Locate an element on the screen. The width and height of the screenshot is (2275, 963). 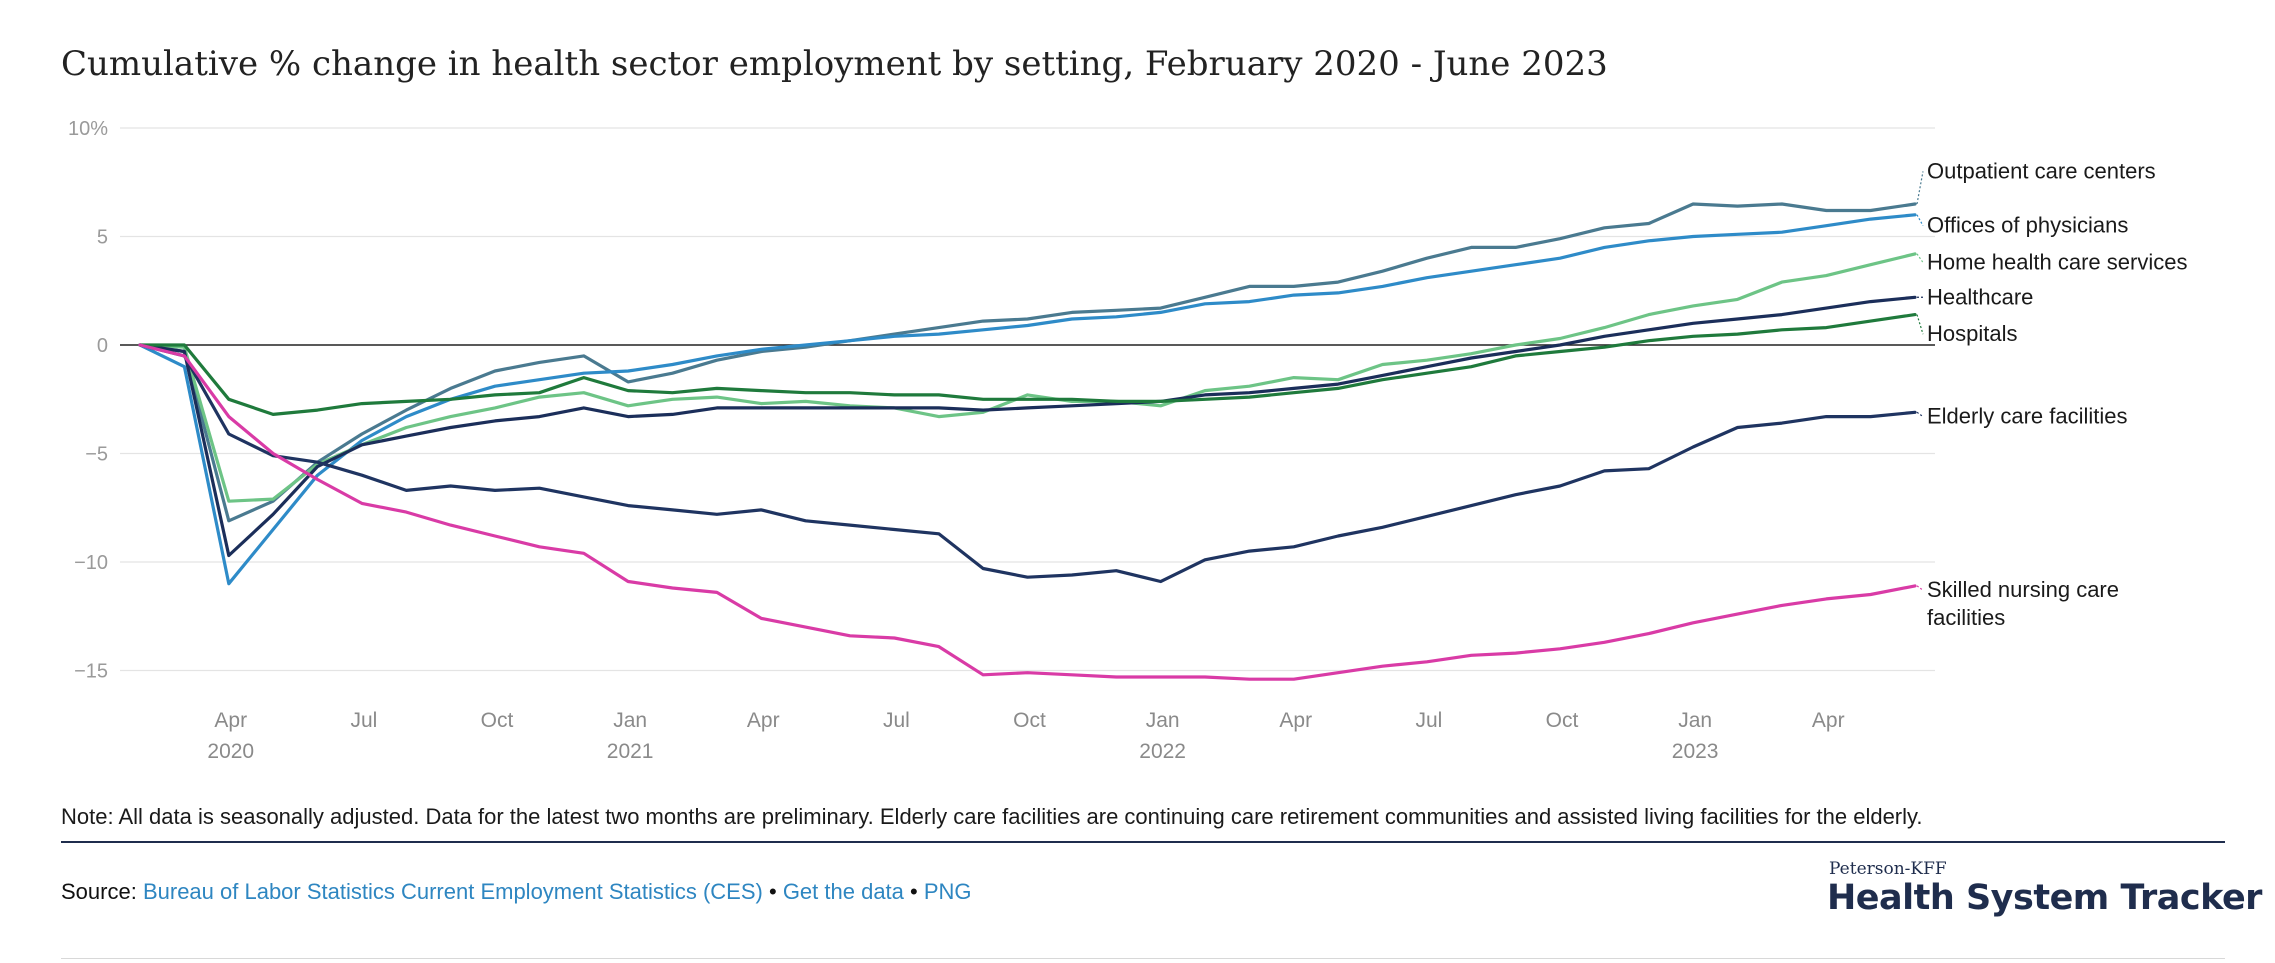
divider is located at coordinates (1143, 842).